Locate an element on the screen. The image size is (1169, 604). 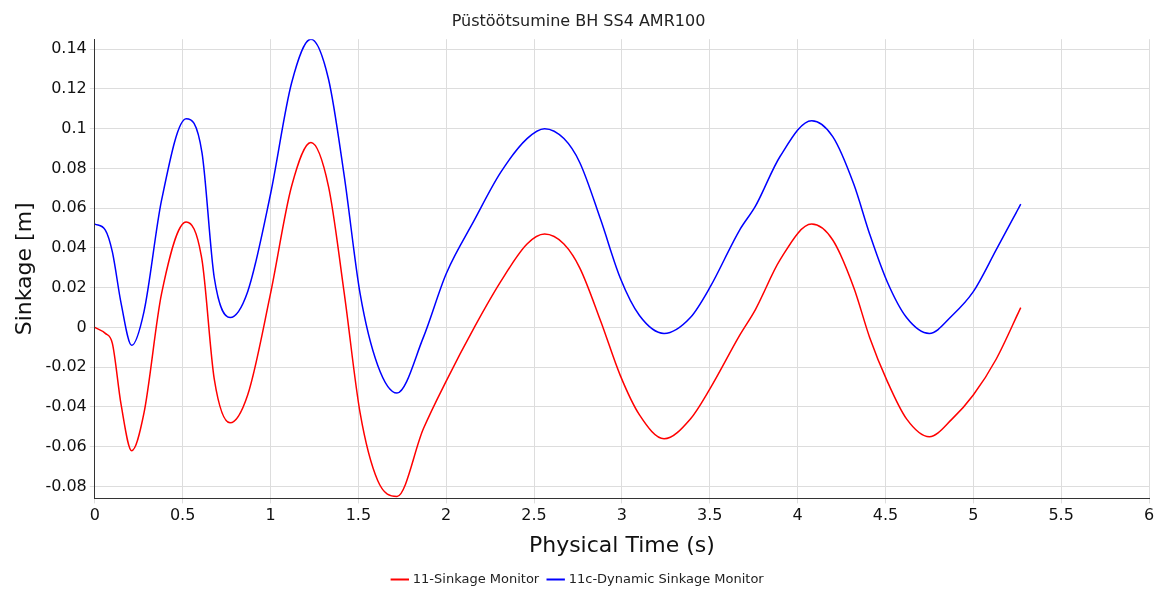
x-tick-label: 0 is located at coordinates (94, 515).